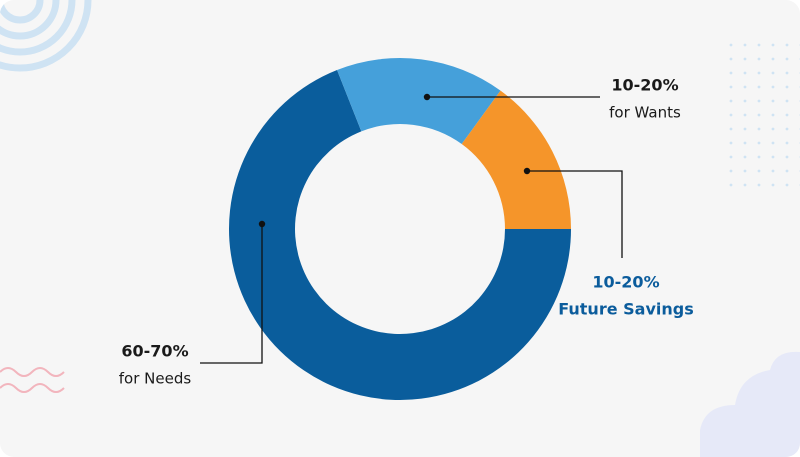 This screenshot has height=457, width=800. What do you see at coordinates (154, 351) in the screenshot?
I see `slice-value-label: 60-70%` at bounding box center [154, 351].